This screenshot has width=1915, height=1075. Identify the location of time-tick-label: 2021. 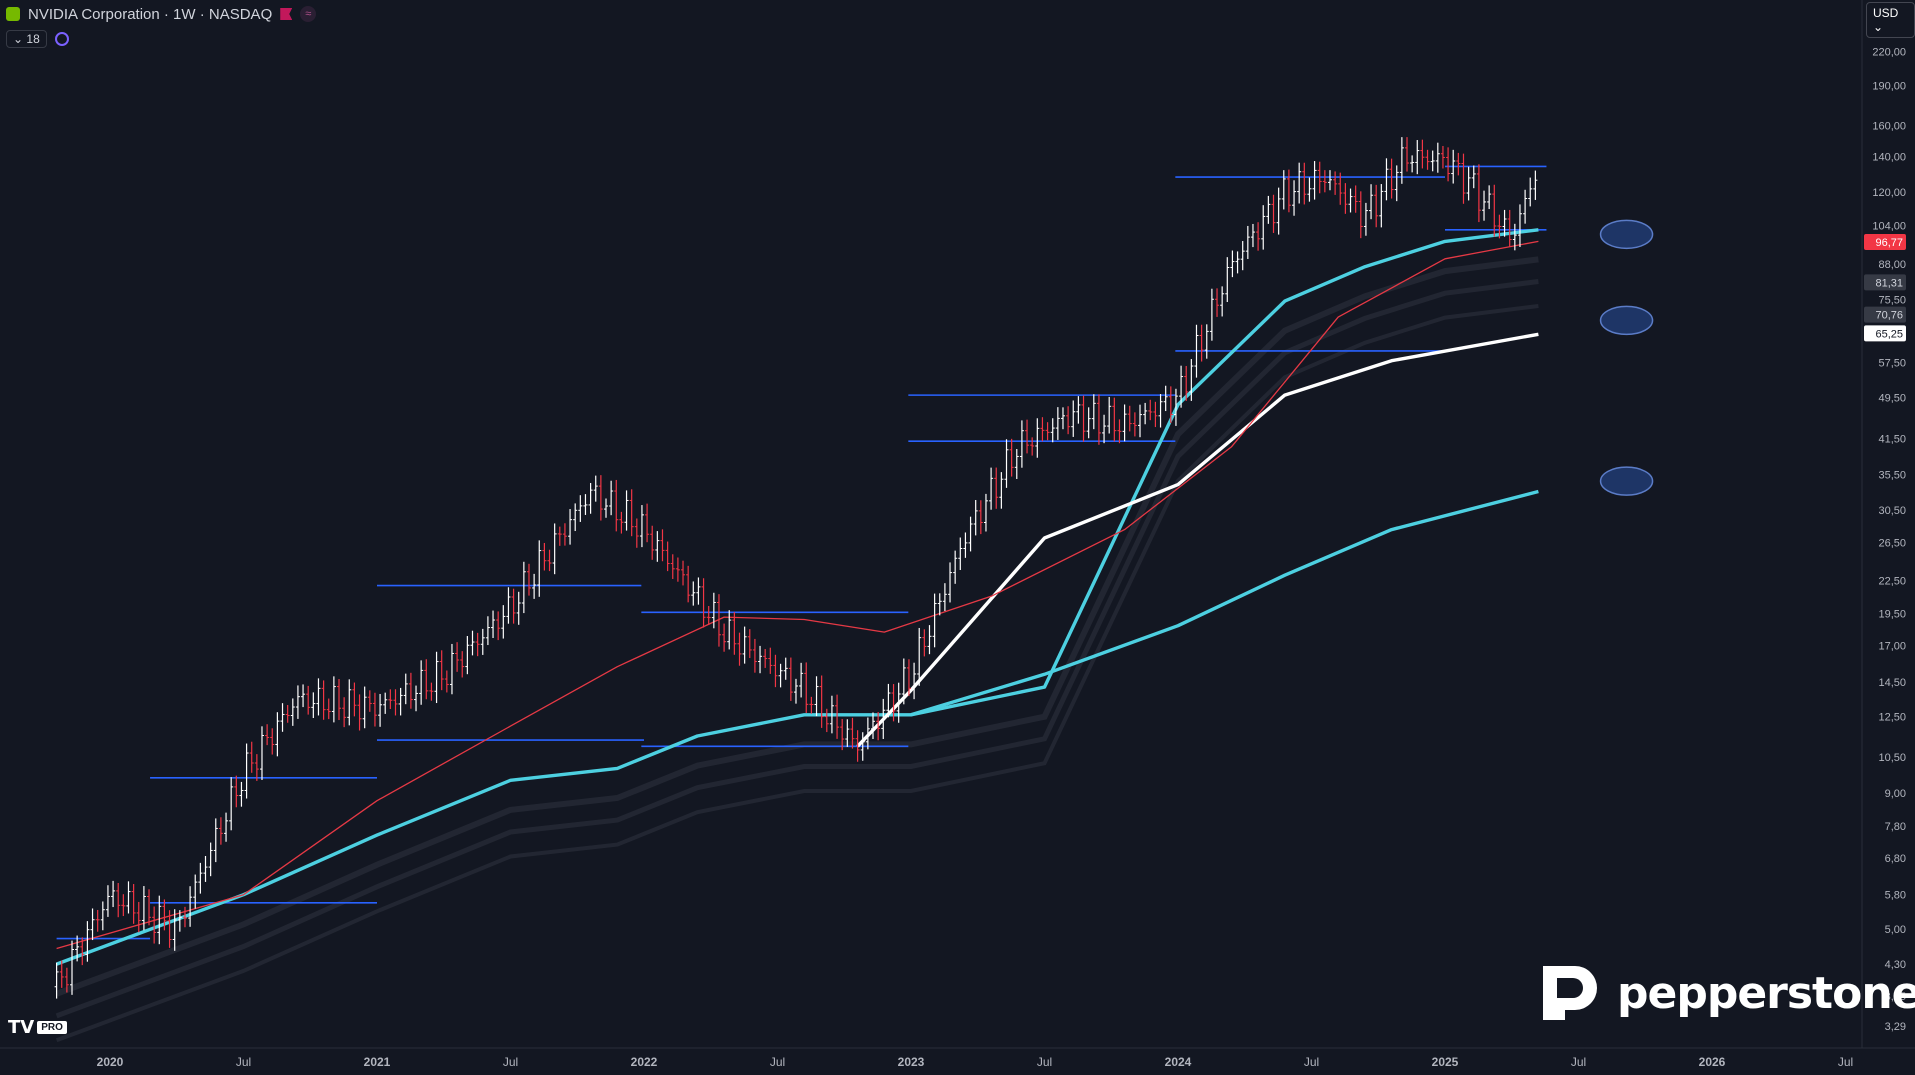
(377, 1062).